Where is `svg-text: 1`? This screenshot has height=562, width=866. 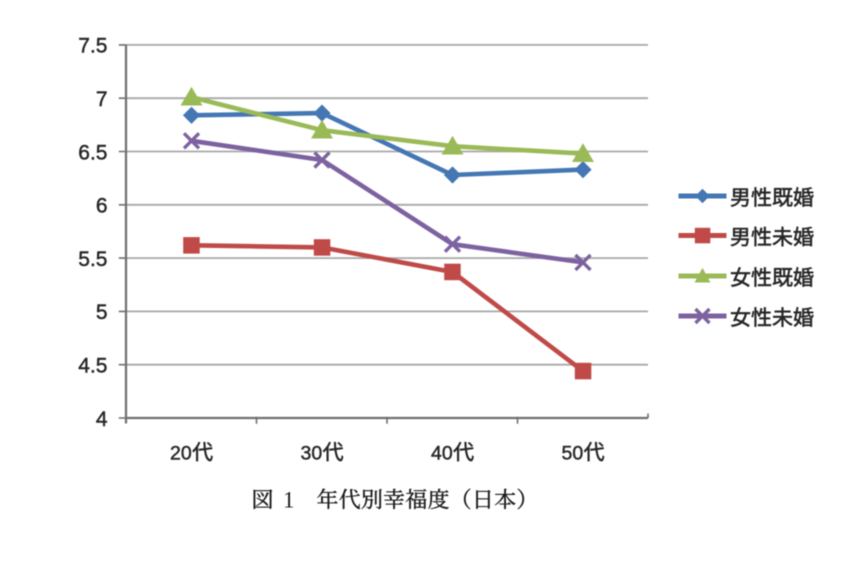 svg-text: 1 is located at coordinates (289, 499).